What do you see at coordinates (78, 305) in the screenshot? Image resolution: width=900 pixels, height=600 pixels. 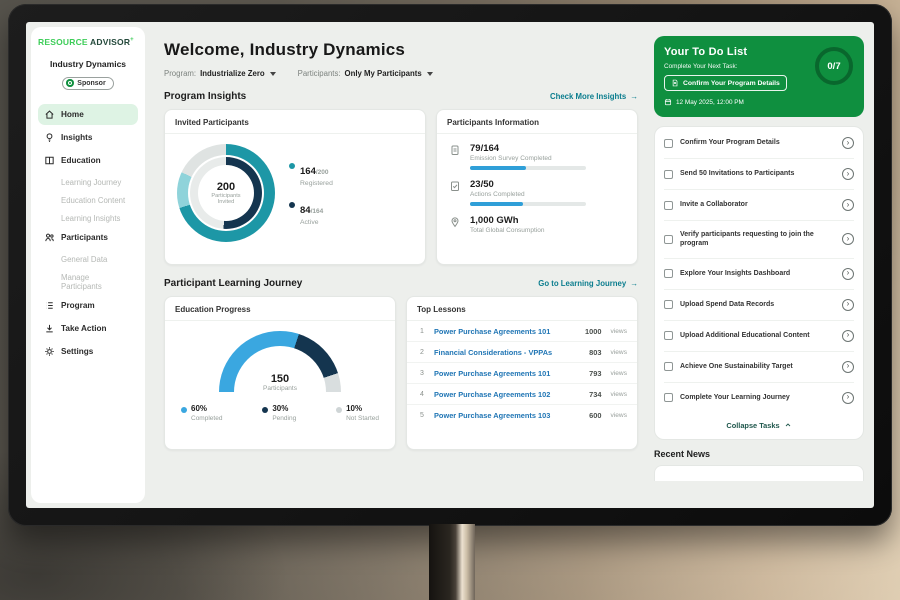 I see `sidebar-item-label: Program` at bounding box center [78, 305].